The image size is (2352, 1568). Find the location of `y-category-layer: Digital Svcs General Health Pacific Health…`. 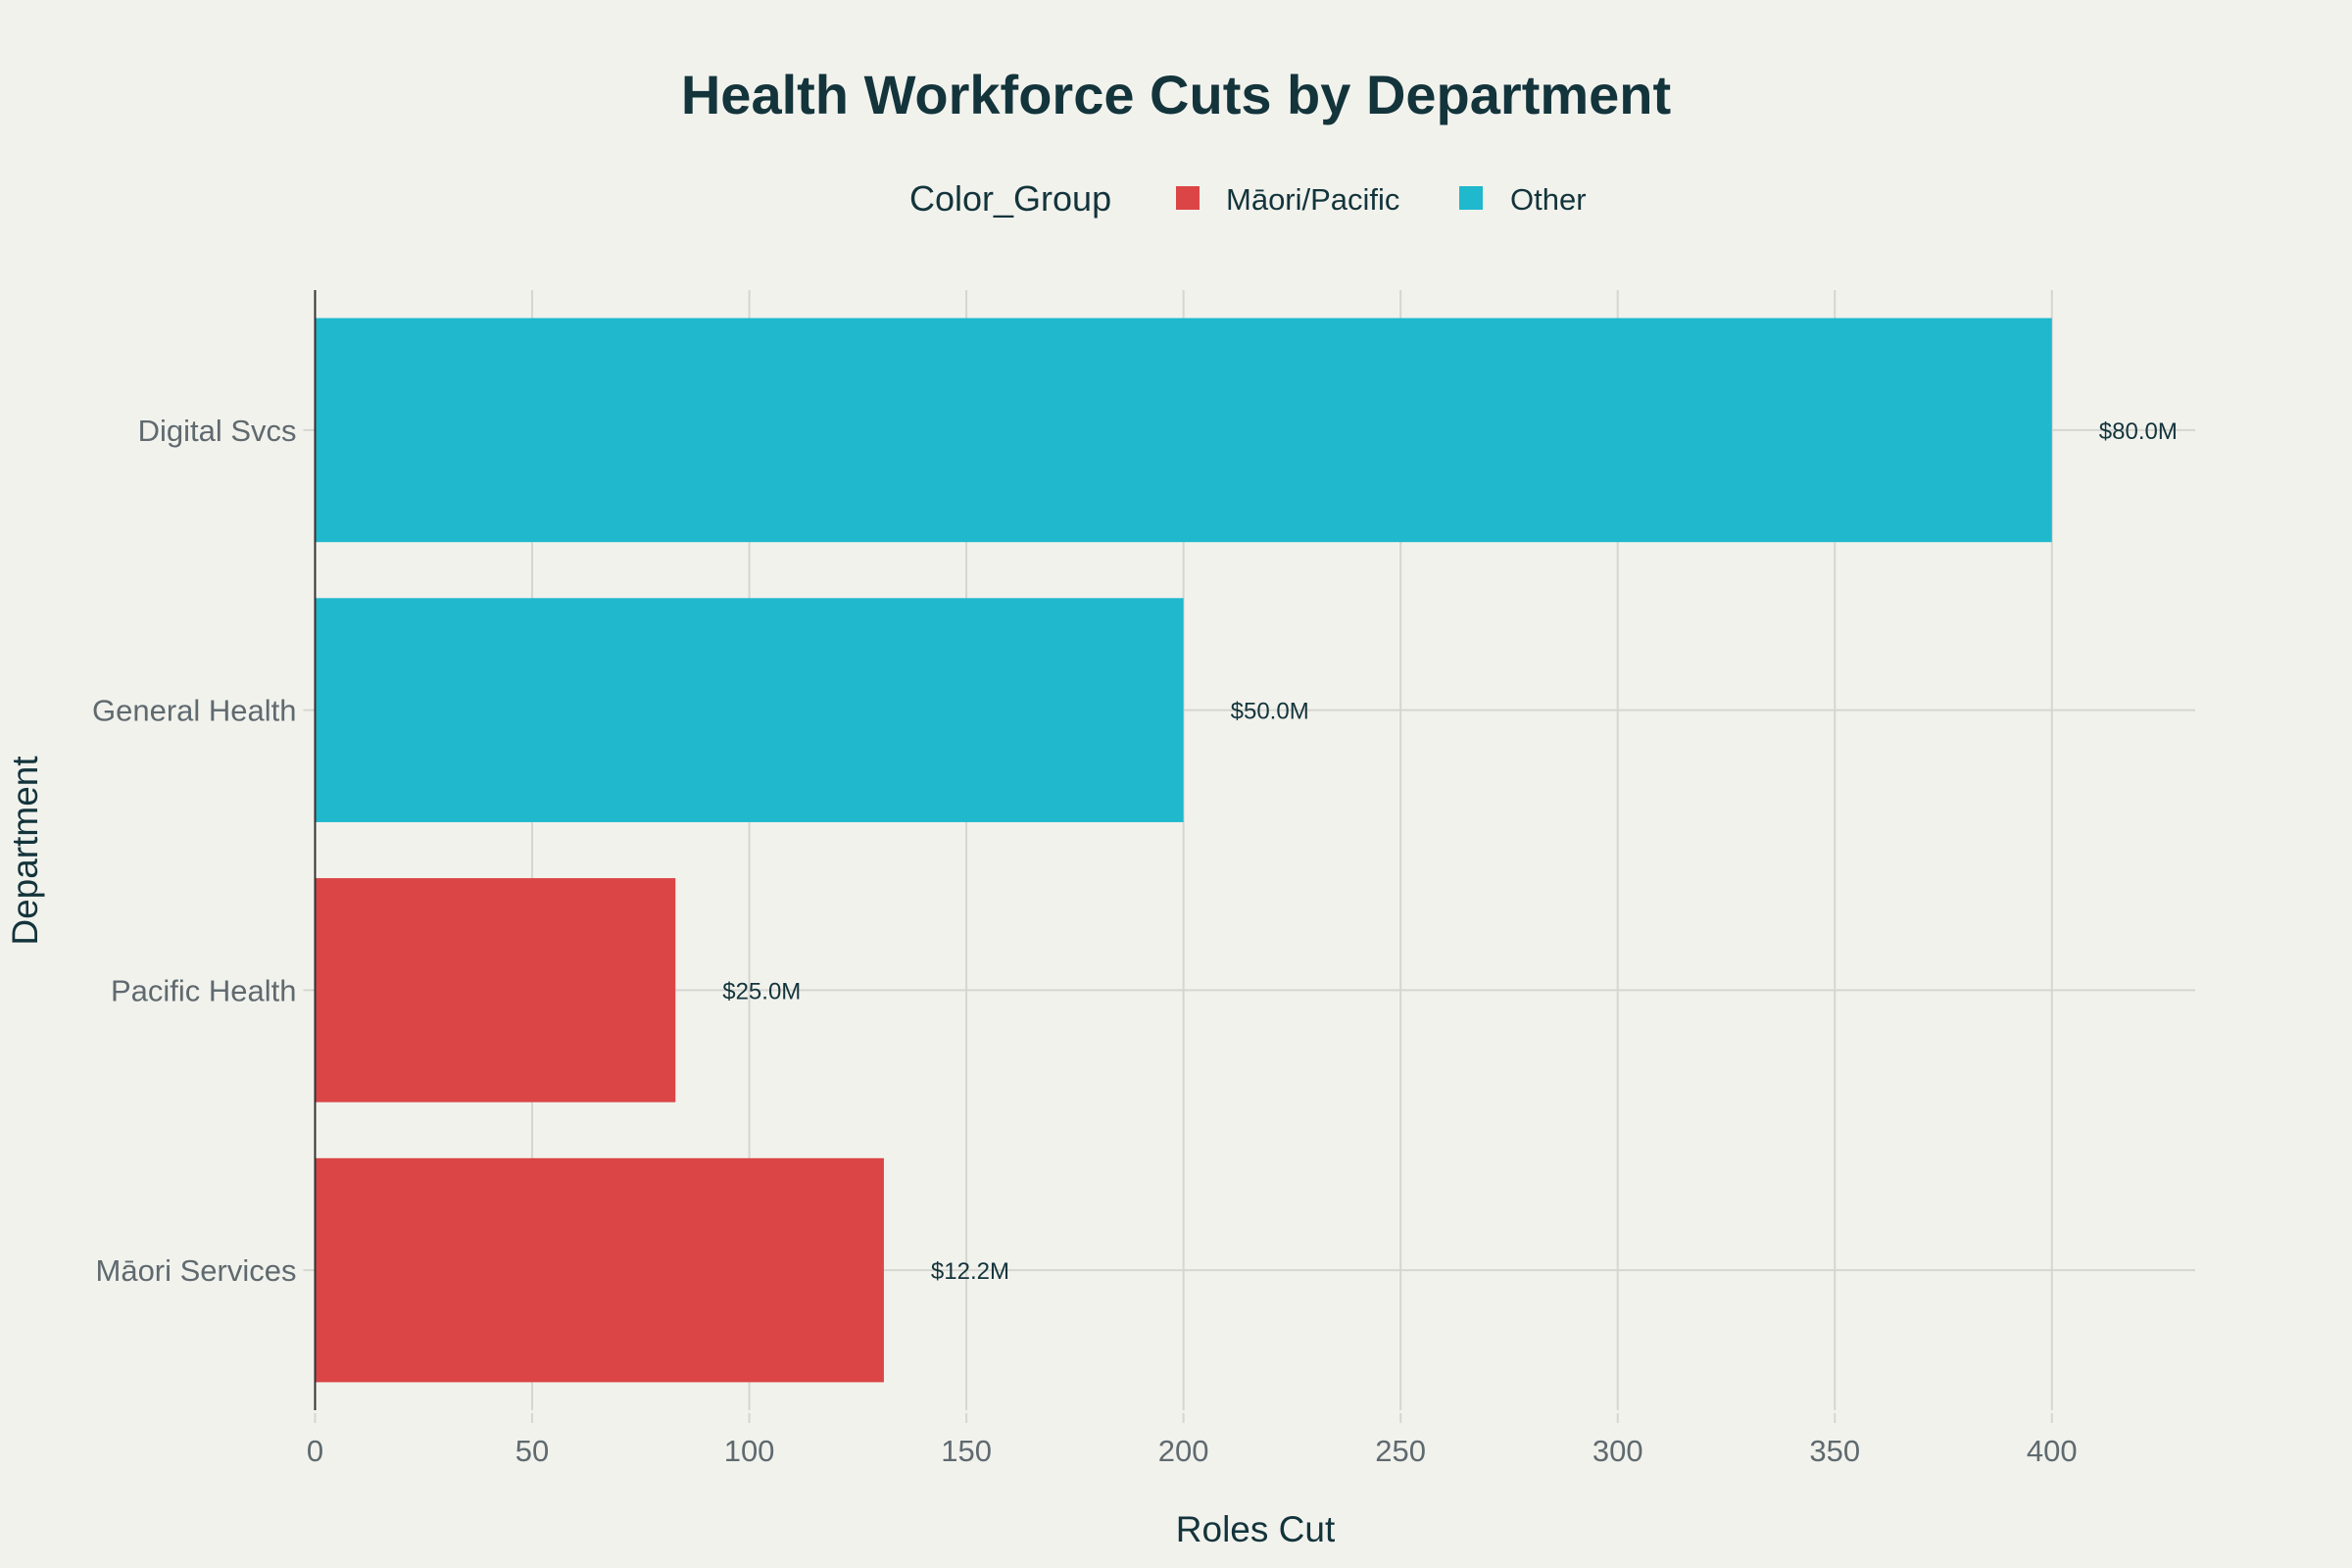

y-category-layer: Digital Svcs General Health Pacific Health… is located at coordinates (194, 851).